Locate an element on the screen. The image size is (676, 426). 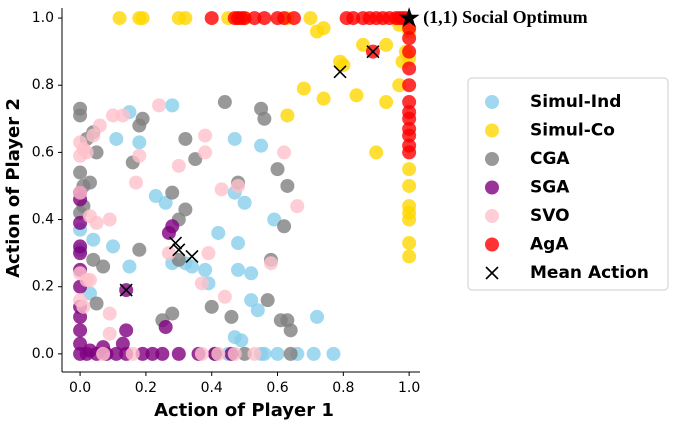
y-tick-label: 0.6 is located at coordinates (43, 152).